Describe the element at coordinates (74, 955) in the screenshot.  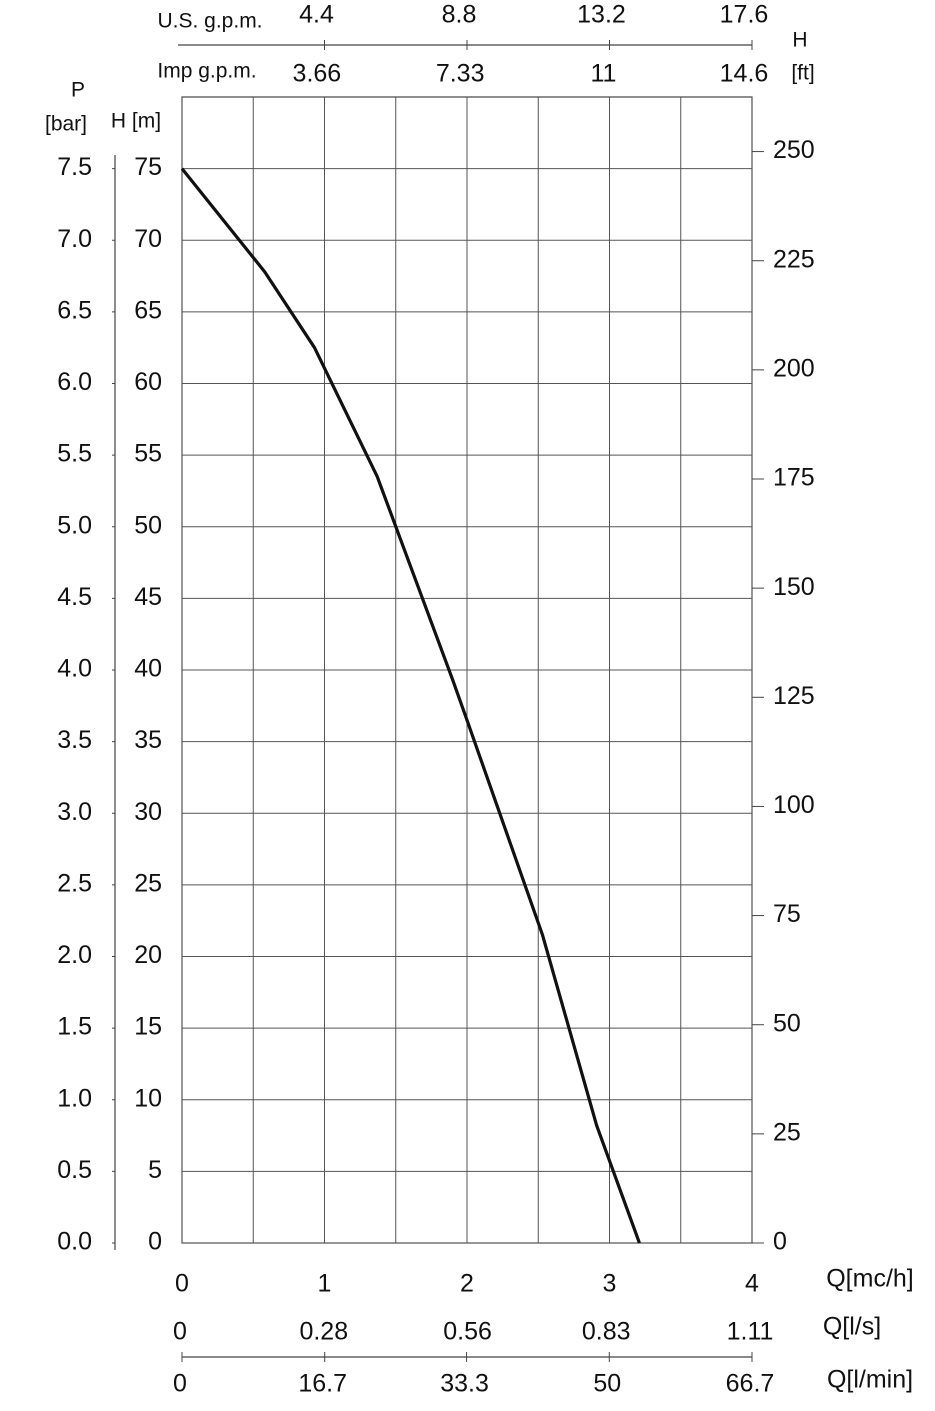
I see `p-tick-label: 2.0` at that location.